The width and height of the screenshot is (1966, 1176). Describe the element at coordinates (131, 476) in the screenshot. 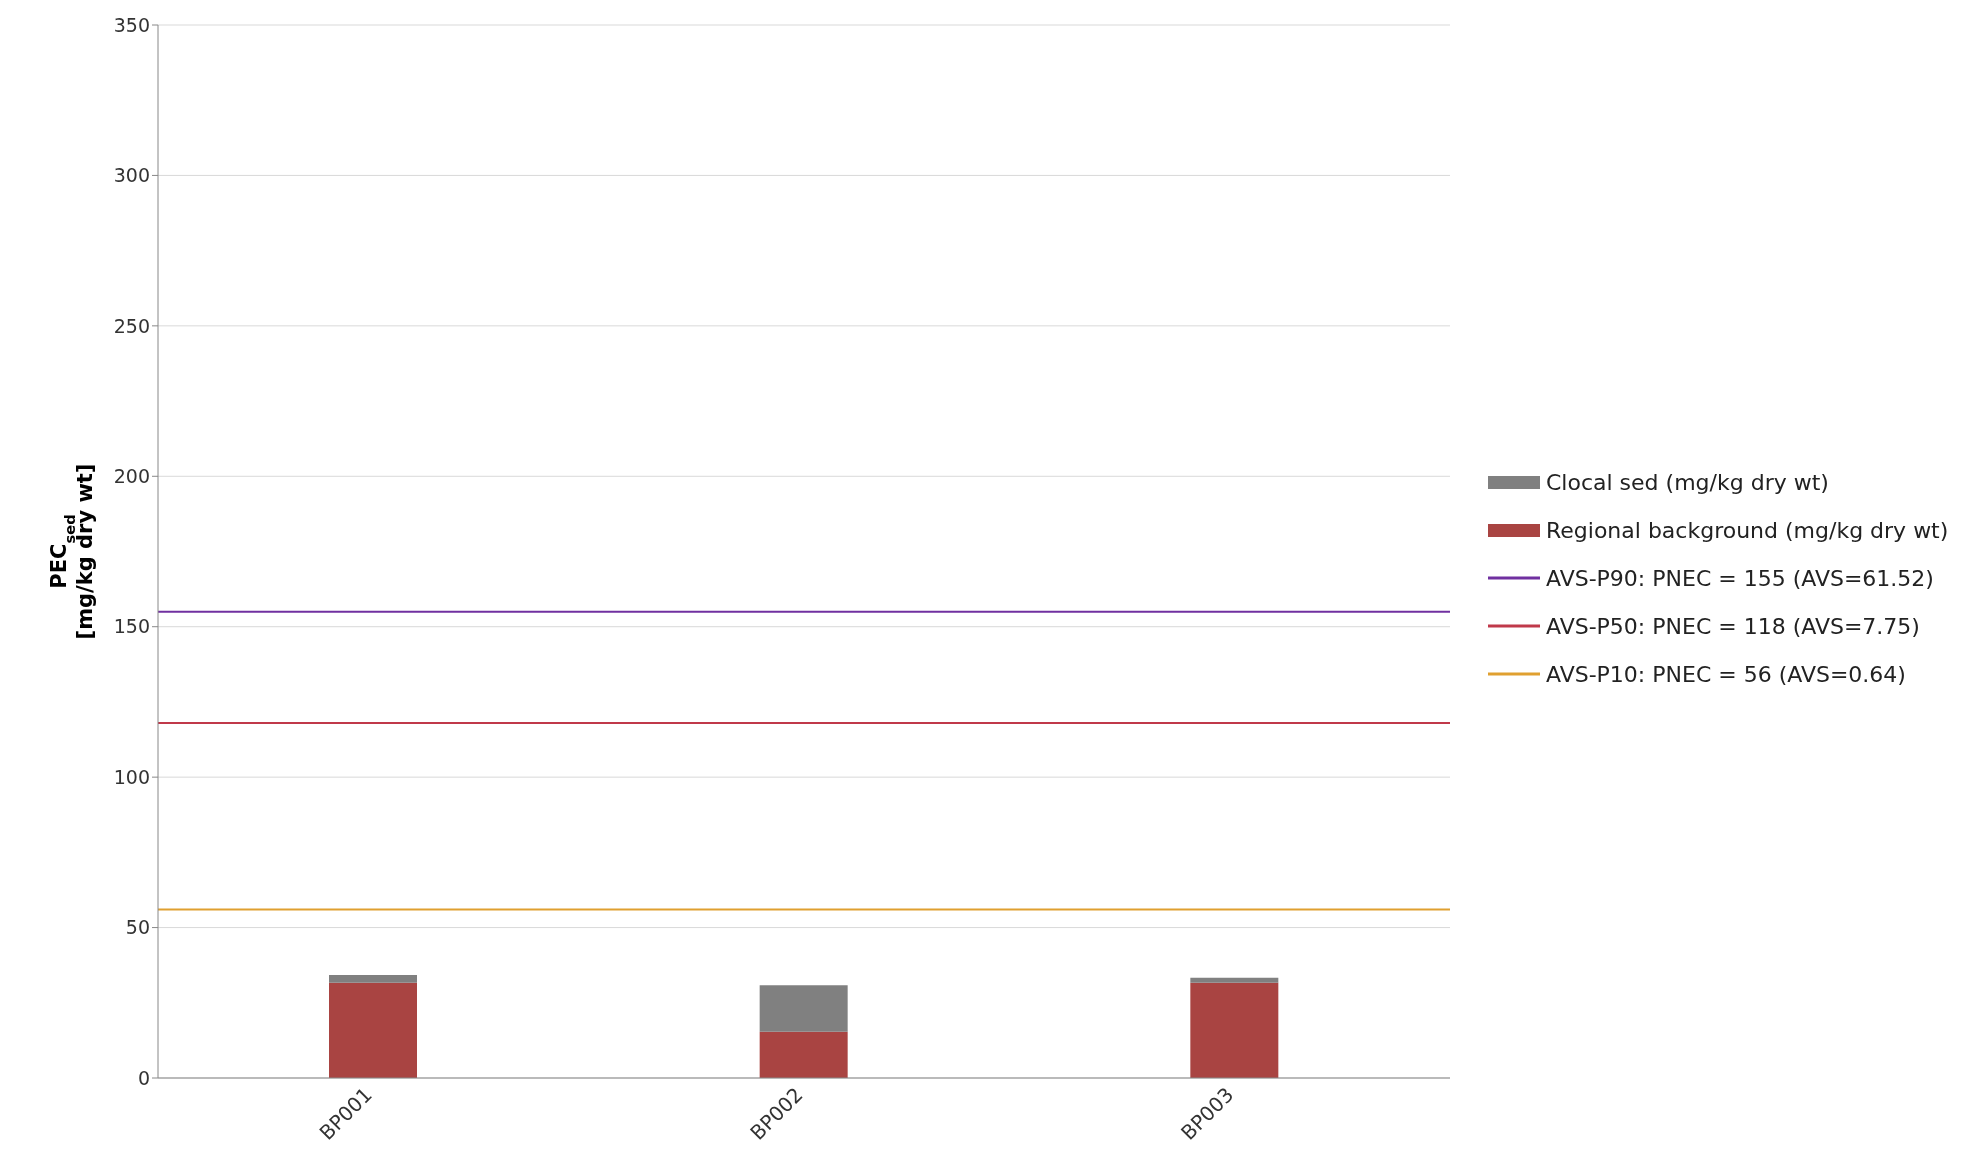

I see `y-tick-label: 200` at that location.